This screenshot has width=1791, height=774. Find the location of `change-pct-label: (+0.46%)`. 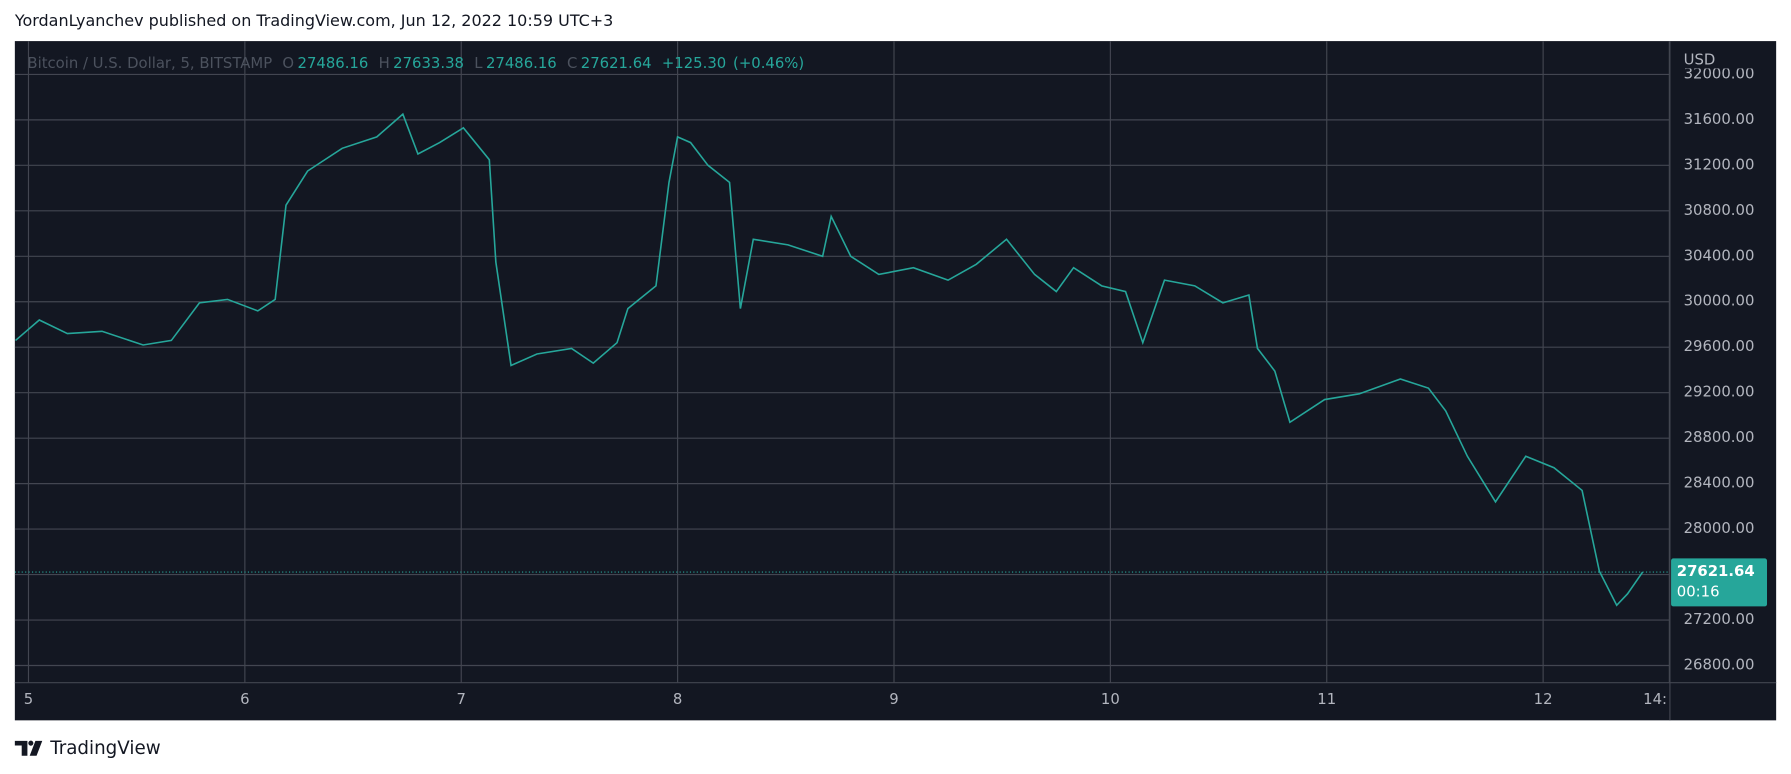

change-pct-label: (+0.46%) is located at coordinates (768, 63).